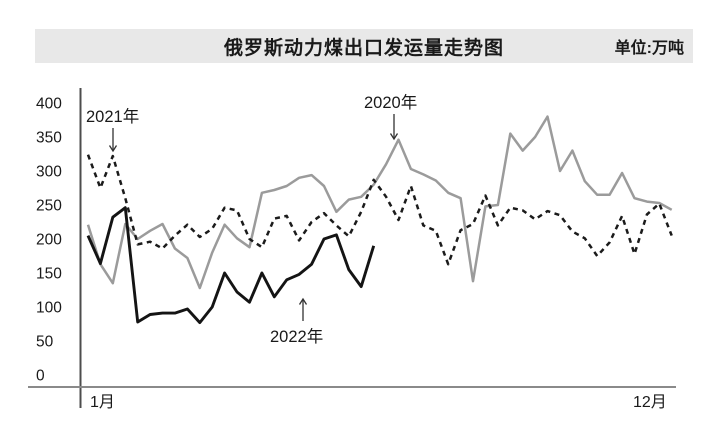  I want to click on y-tick-label: 100, so click(49, 308).